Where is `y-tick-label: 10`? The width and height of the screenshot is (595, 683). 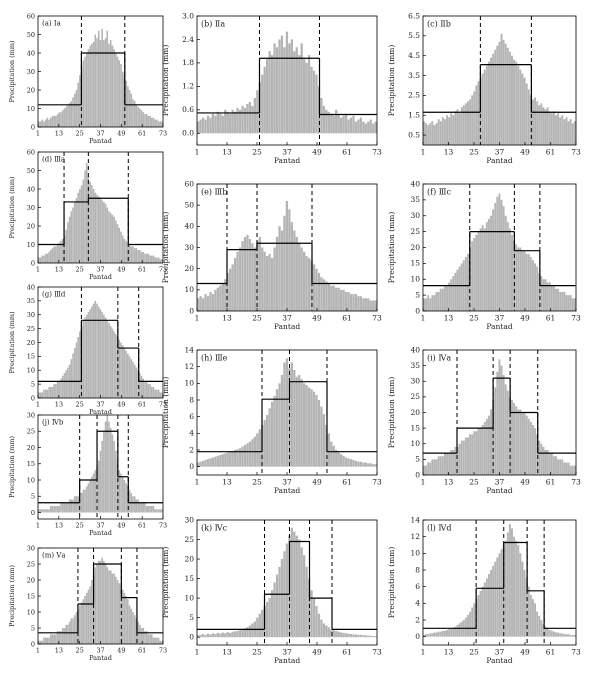 y-tick-label: 10 is located at coordinates (415, 553).